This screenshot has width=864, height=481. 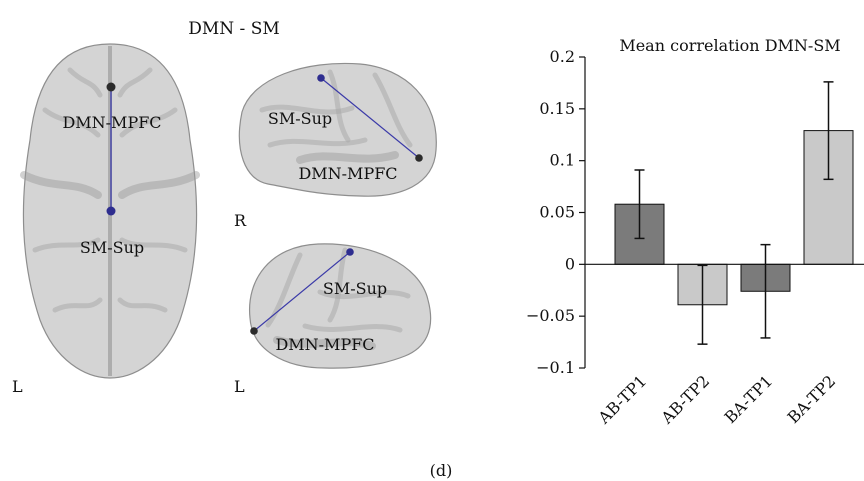 I want to click on axial-node-dmn-mpfc, so click(x=111, y=87).